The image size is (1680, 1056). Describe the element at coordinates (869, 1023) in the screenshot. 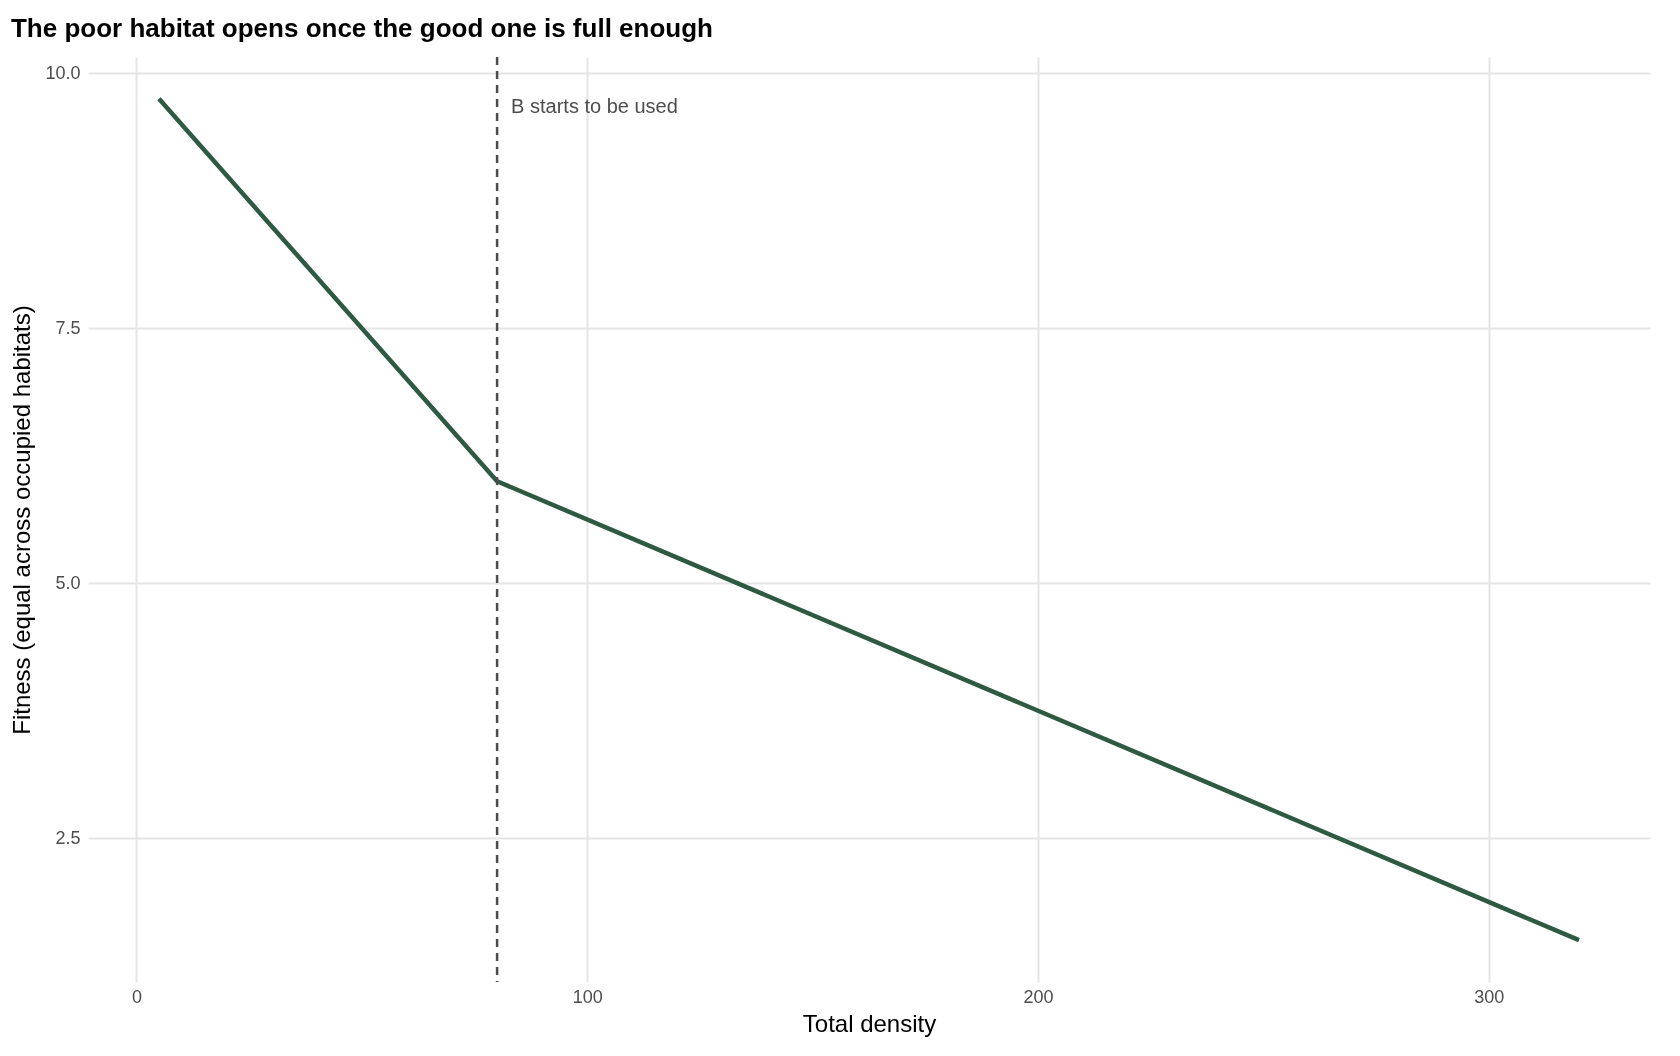

I see `x-axis-title: Total density` at that location.